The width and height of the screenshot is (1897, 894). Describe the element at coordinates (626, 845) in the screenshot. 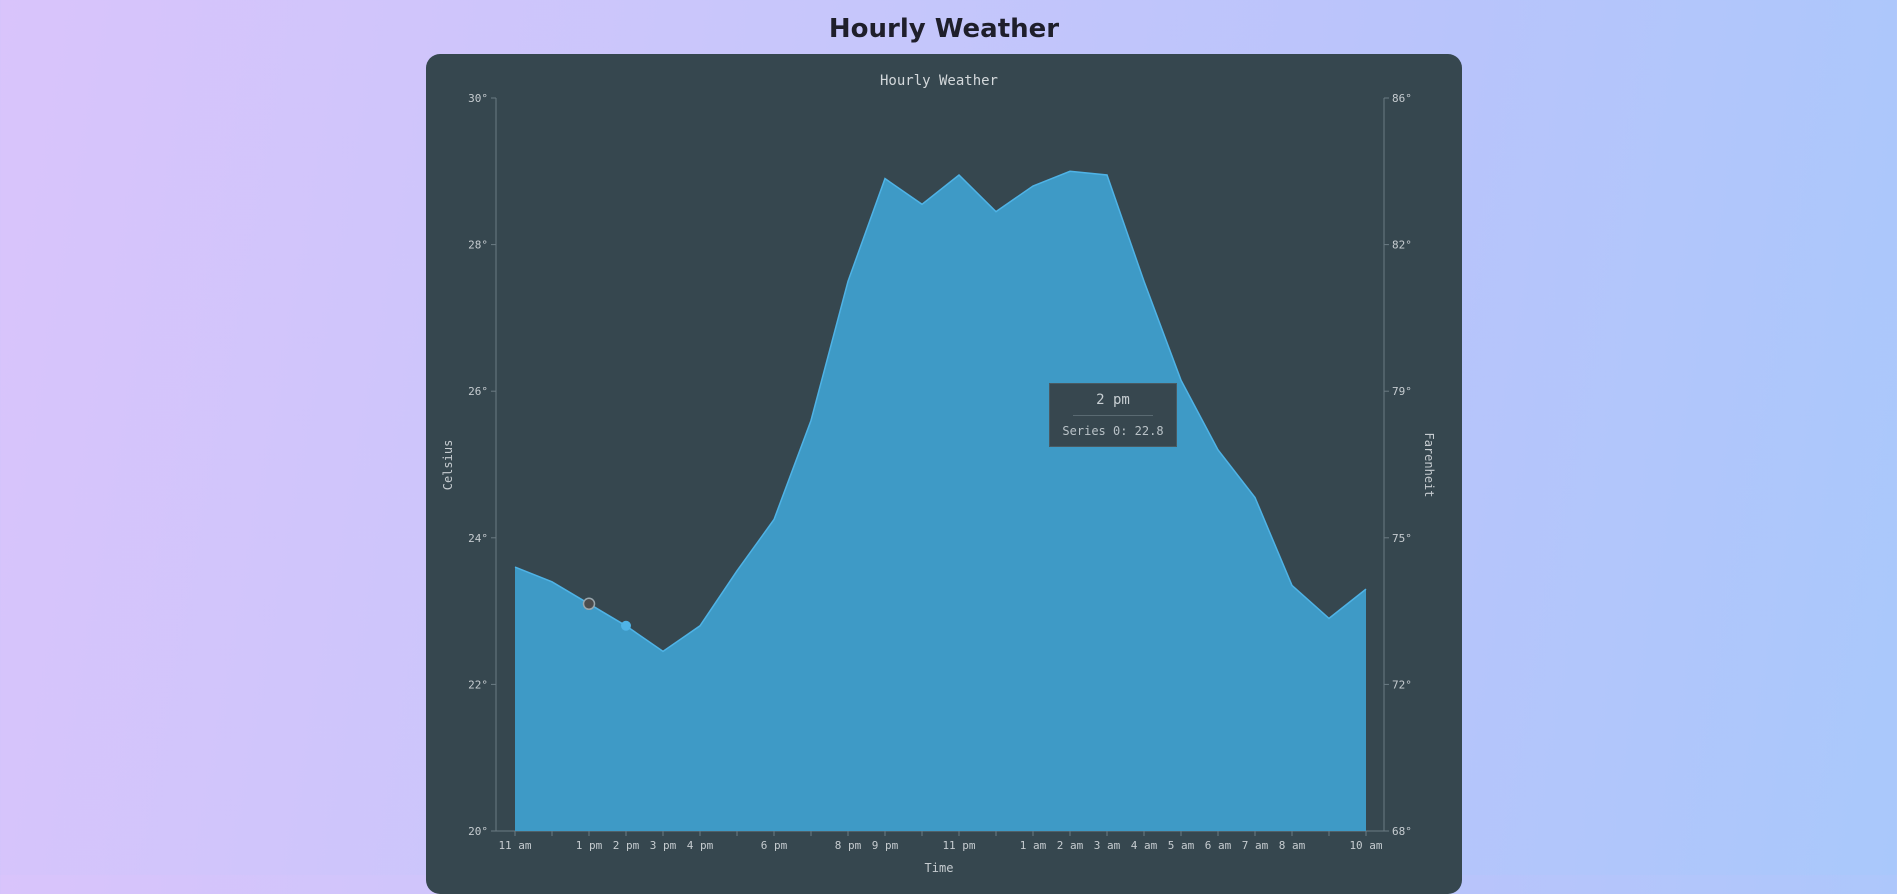

I see `x-tick-label: 2 pm` at that location.